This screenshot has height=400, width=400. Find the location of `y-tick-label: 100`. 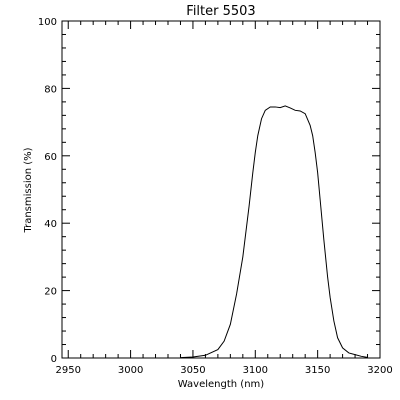

y-tick-label: 100 is located at coordinates (47, 22).